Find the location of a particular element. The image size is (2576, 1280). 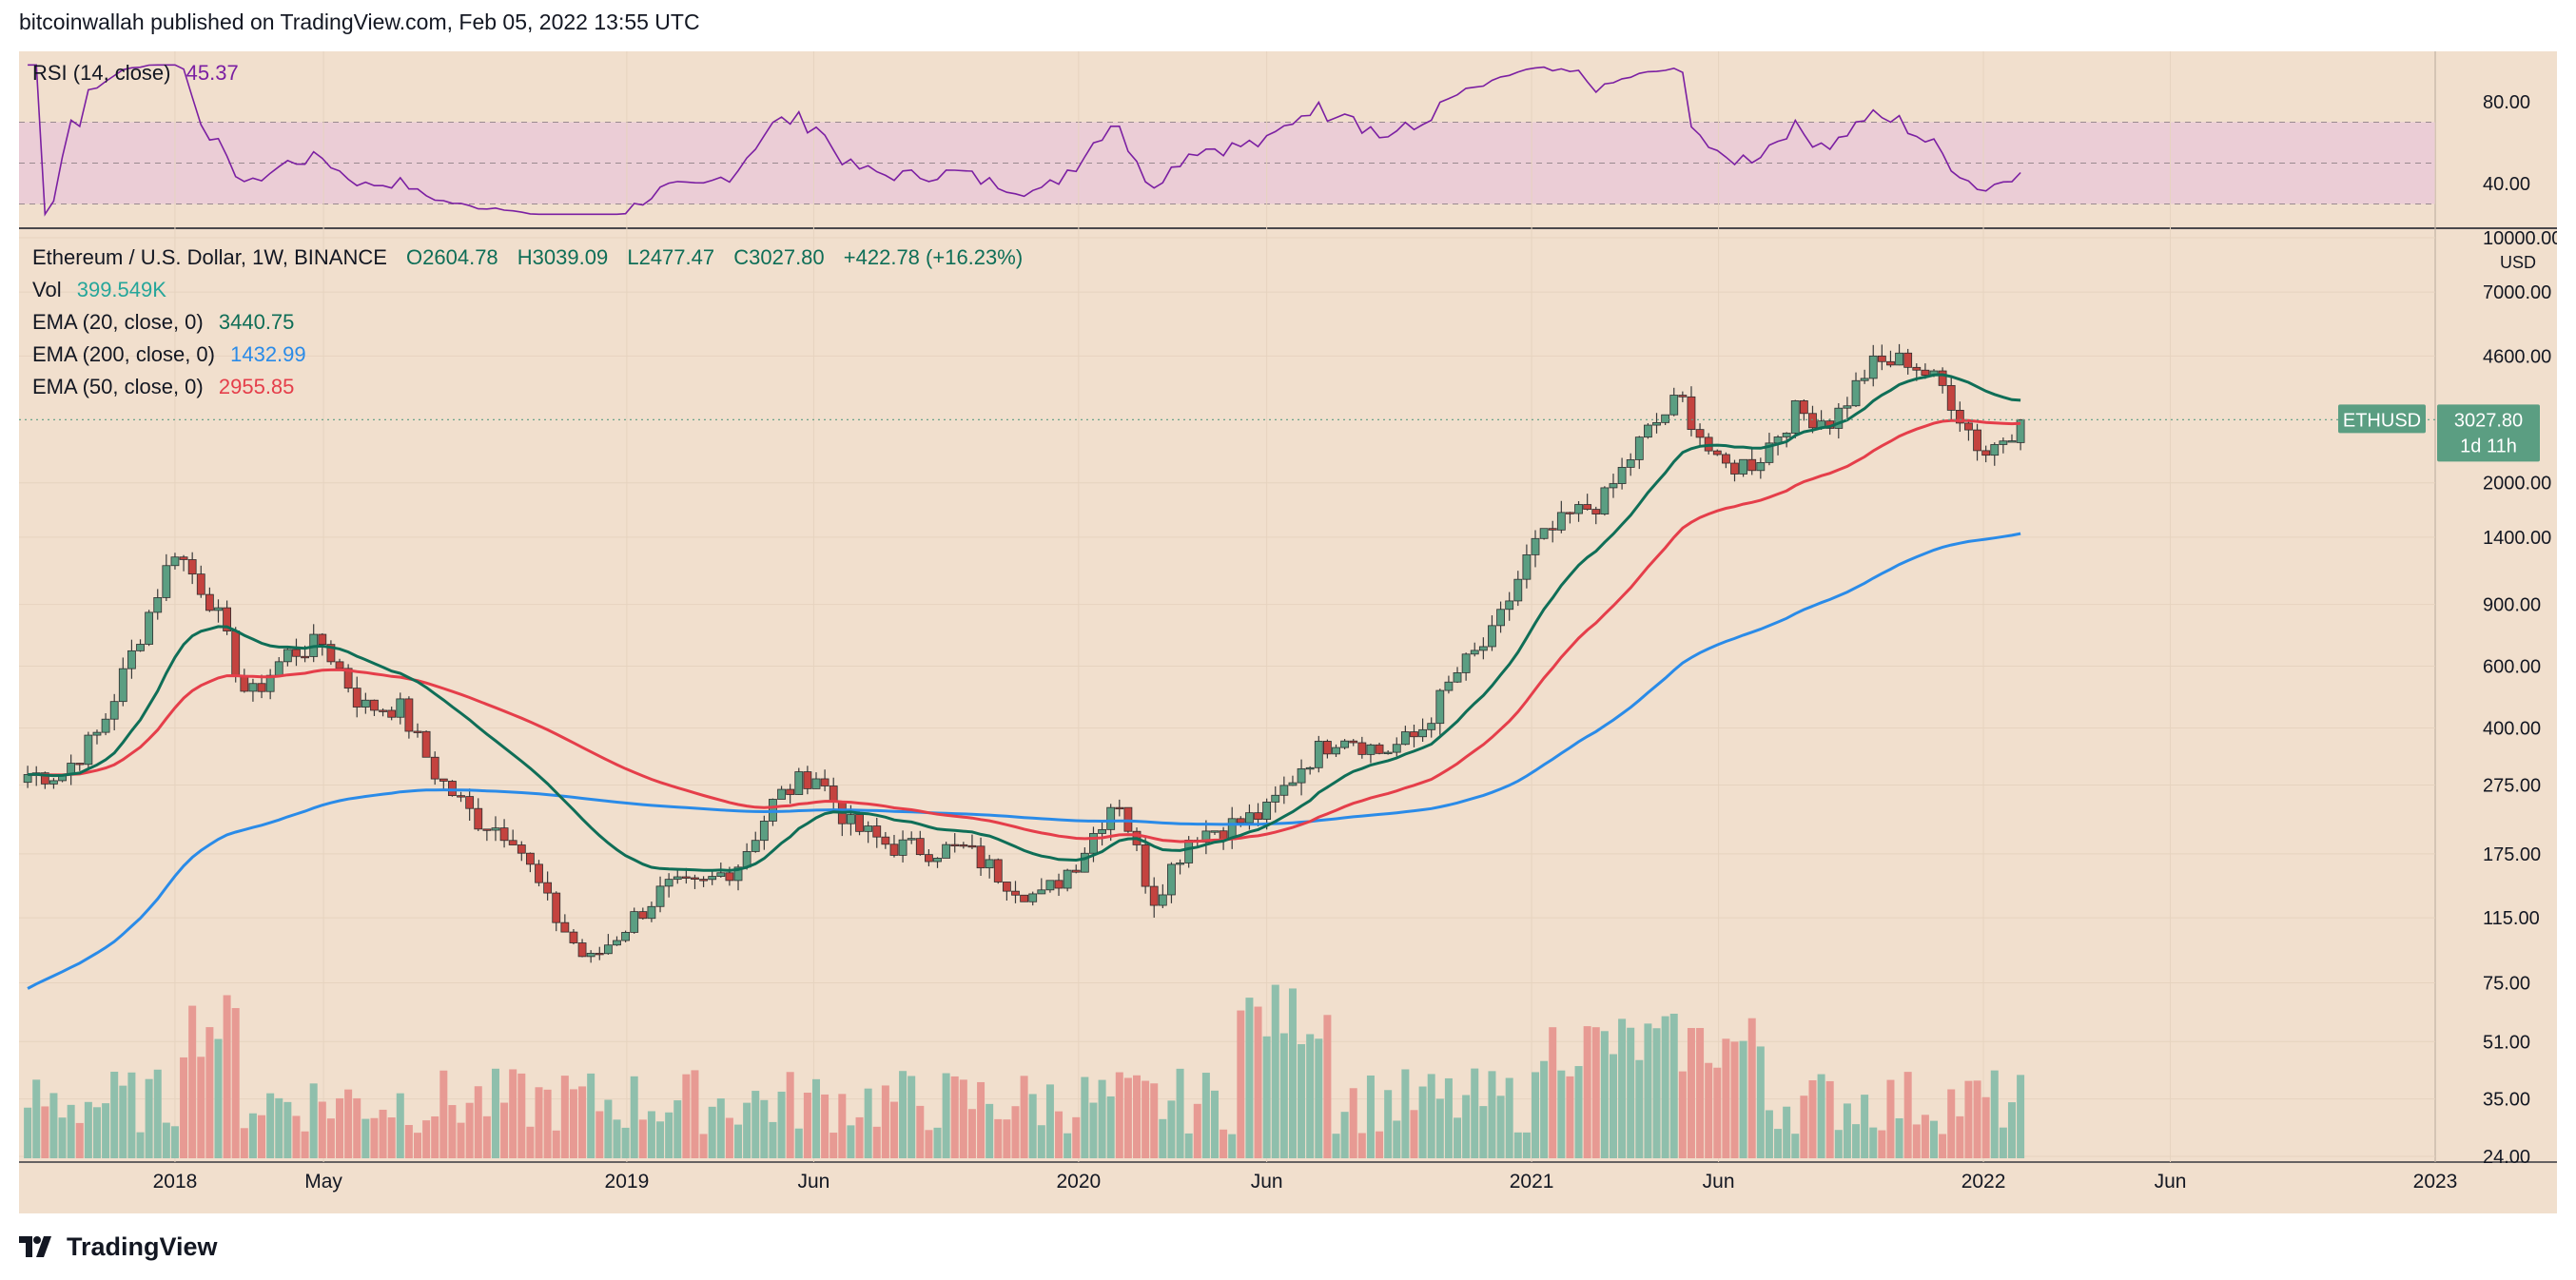

price-tag-value: 3027.80 is located at coordinates (2489, 420).